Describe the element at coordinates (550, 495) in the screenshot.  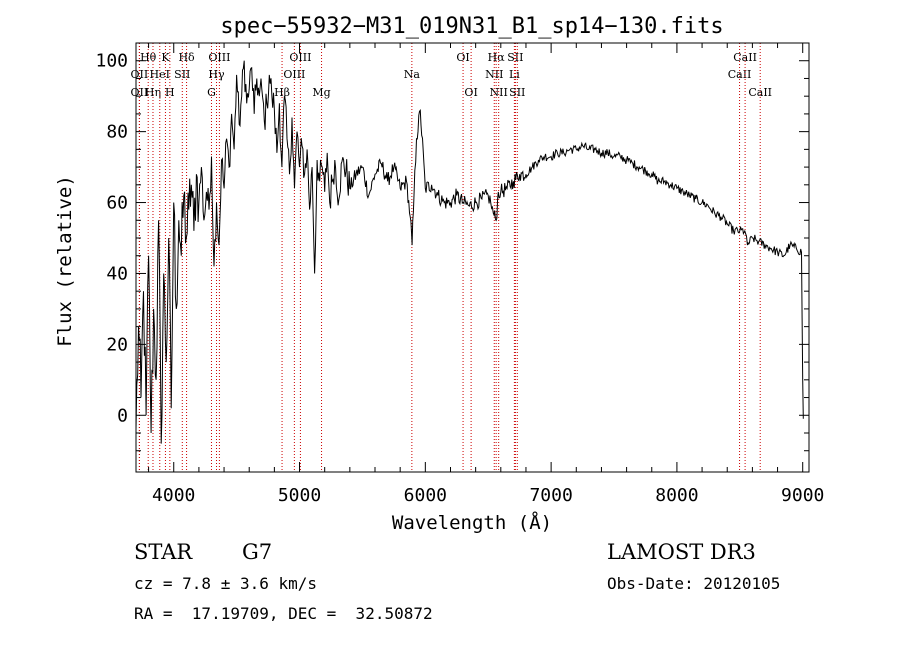
I see `x-tick-label-3: 7000` at that location.